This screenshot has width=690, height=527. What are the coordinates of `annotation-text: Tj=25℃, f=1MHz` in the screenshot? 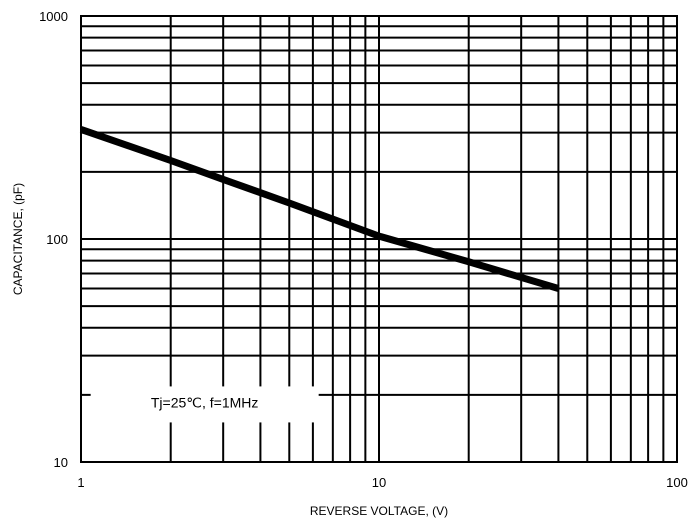 It's located at (205, 402).